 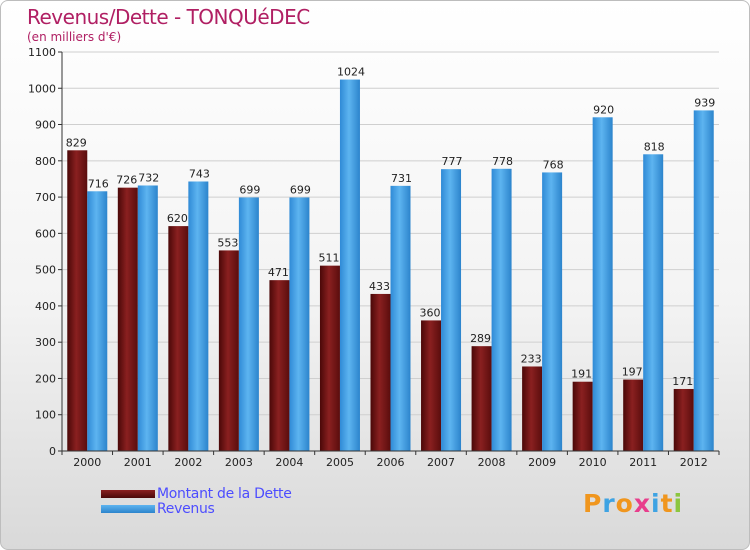 What do you see at coordinates (502, 161) in the screenshot?
I see `data-label-revenus: 778` at bounding box center [502, 161].